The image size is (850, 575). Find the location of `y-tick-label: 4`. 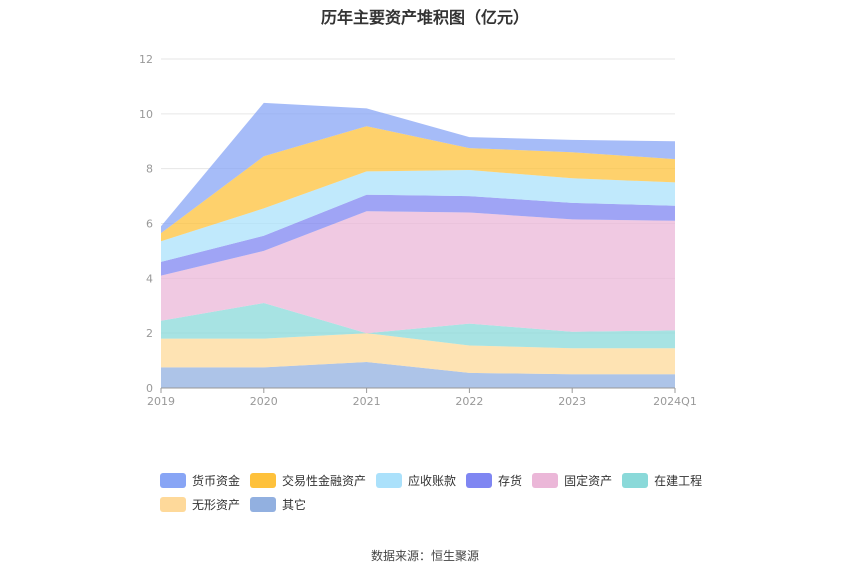

y-tick-label: 4 is located at coordinates (149, 278).